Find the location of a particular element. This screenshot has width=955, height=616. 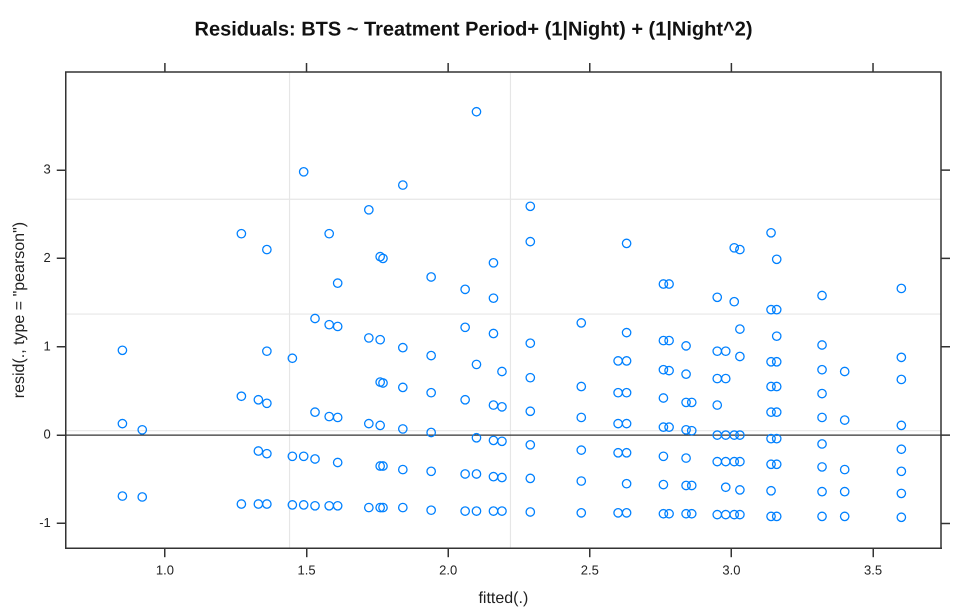

x-tick-label: 3.0 is located at coordinates (731, 570).